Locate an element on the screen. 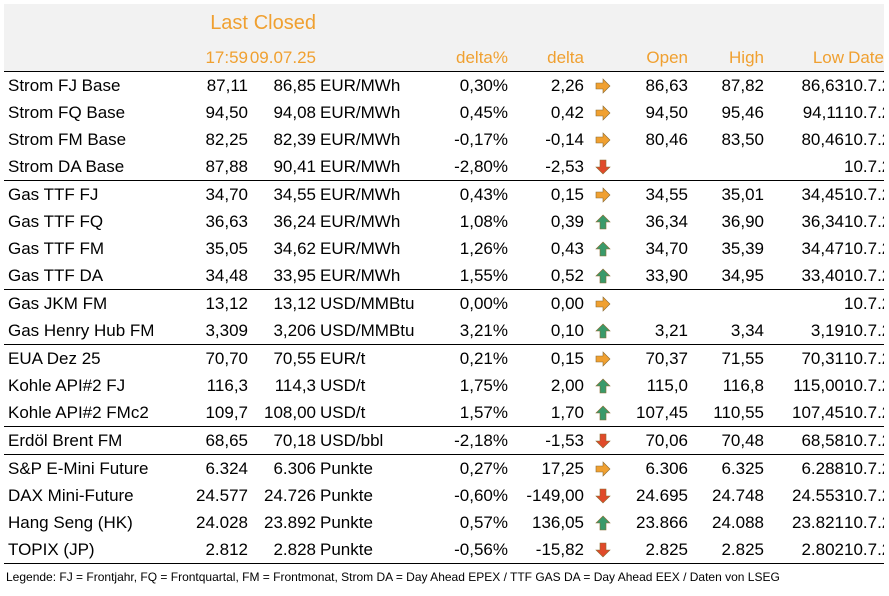 Image resolution: width=889 pixels, height=596 pixels. delta-pct: 0,21% is located at coordinates (464, 358).